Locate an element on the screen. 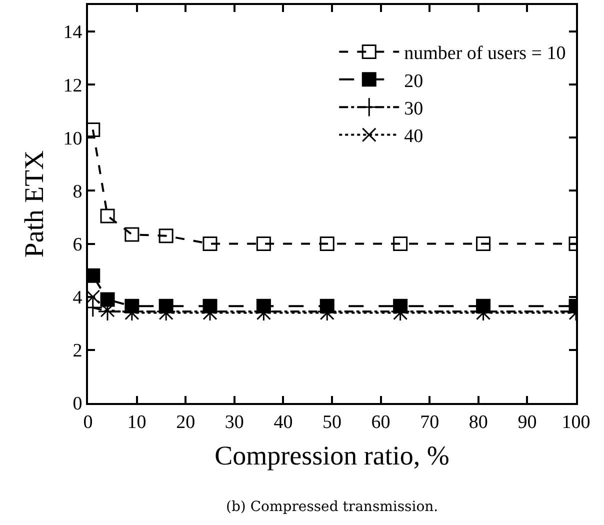 The height and width of the screenshot is (525, 604). x-tick-label: 100 is located at coordinates (576, 422).